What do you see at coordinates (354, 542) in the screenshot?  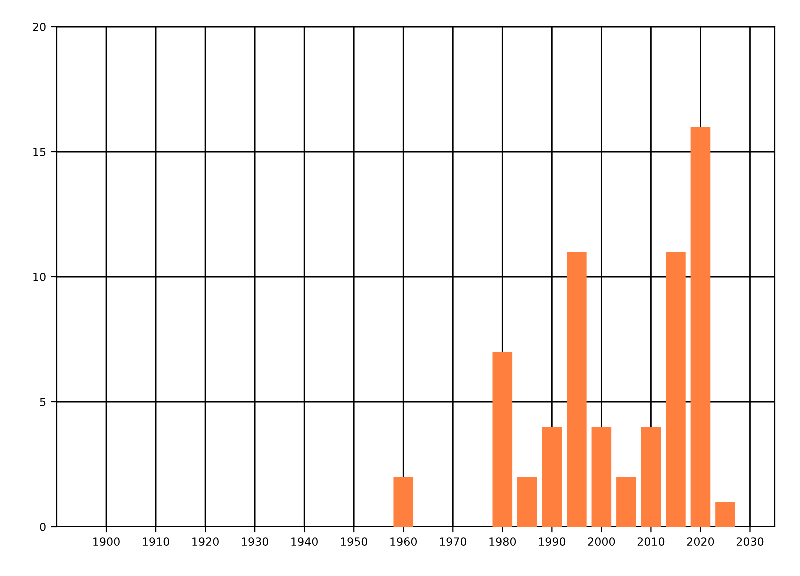 I see `x-tick-label: 1950` at bounding box center [354, 542].